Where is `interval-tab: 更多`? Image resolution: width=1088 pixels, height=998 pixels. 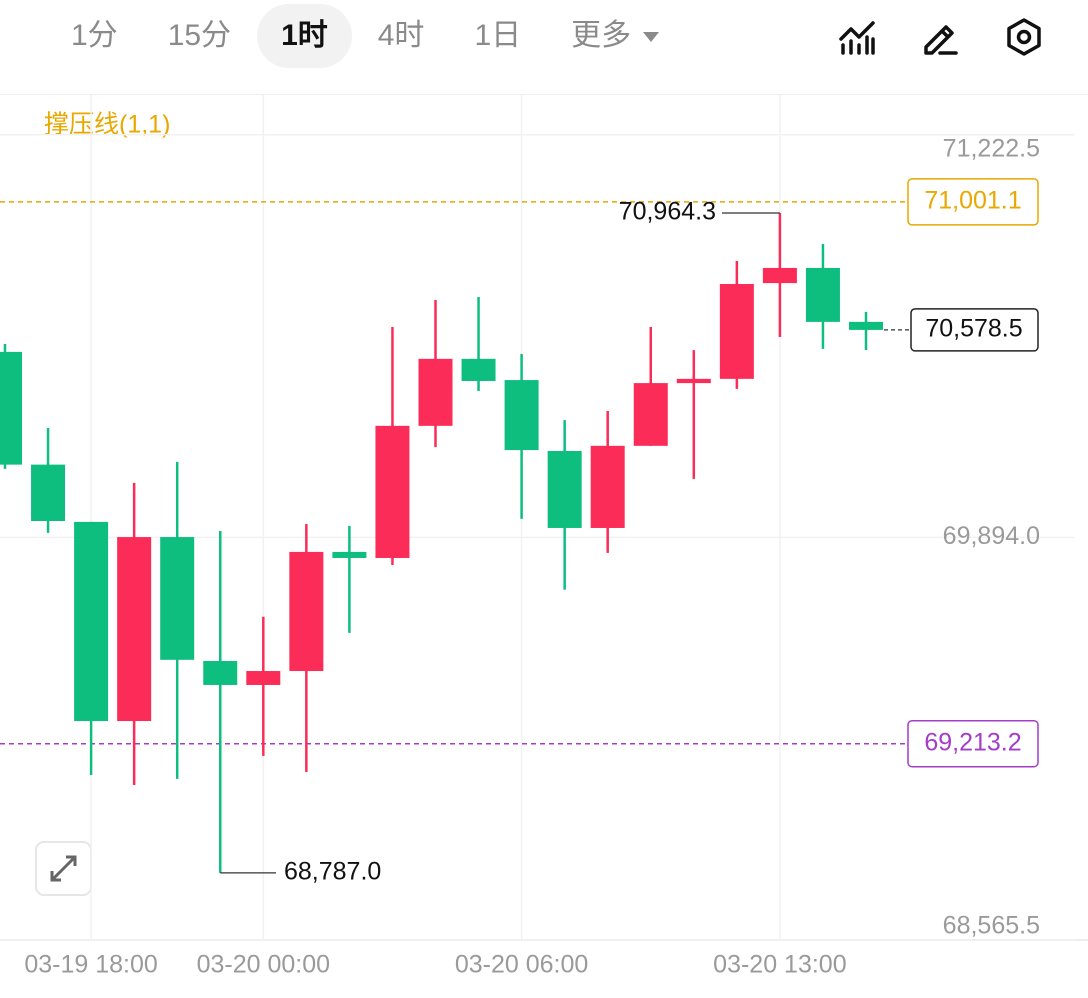 interval-tab: 更多 is located at coordinates (615, 36).